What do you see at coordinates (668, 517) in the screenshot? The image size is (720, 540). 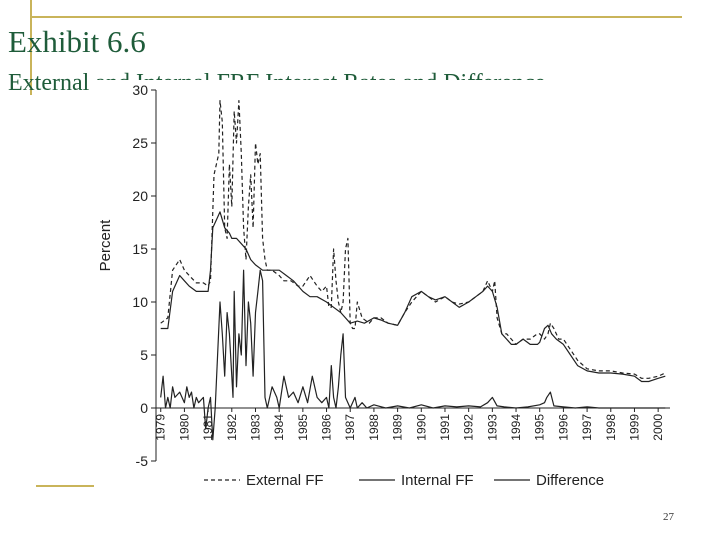 I see `page-number: 27` at bounding box center [668, 517].